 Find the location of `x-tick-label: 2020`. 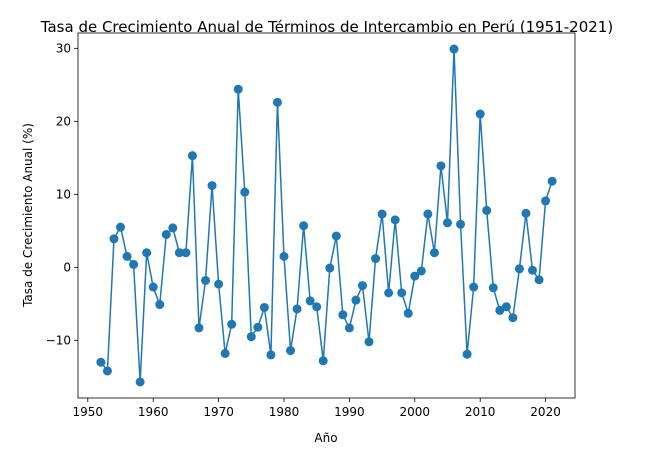

x-tick-label: 2020 is located at coordinates (545, 412).